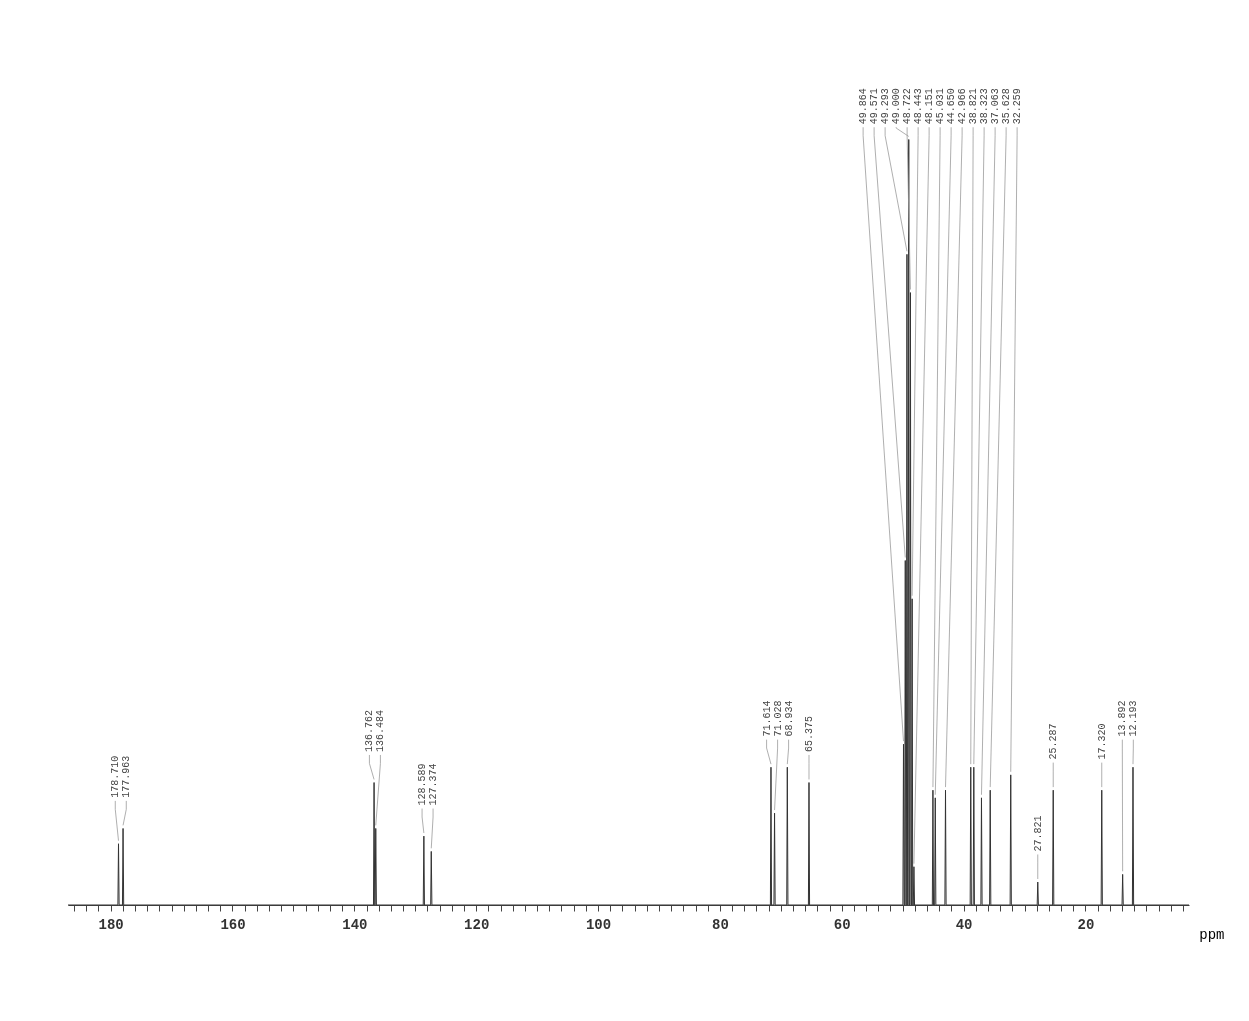 The width and height of the screenshot is (1249, 1021). Describe the element at coordinates (985, 106) in the screenshot. I see `annotation: 38.323` at that location.